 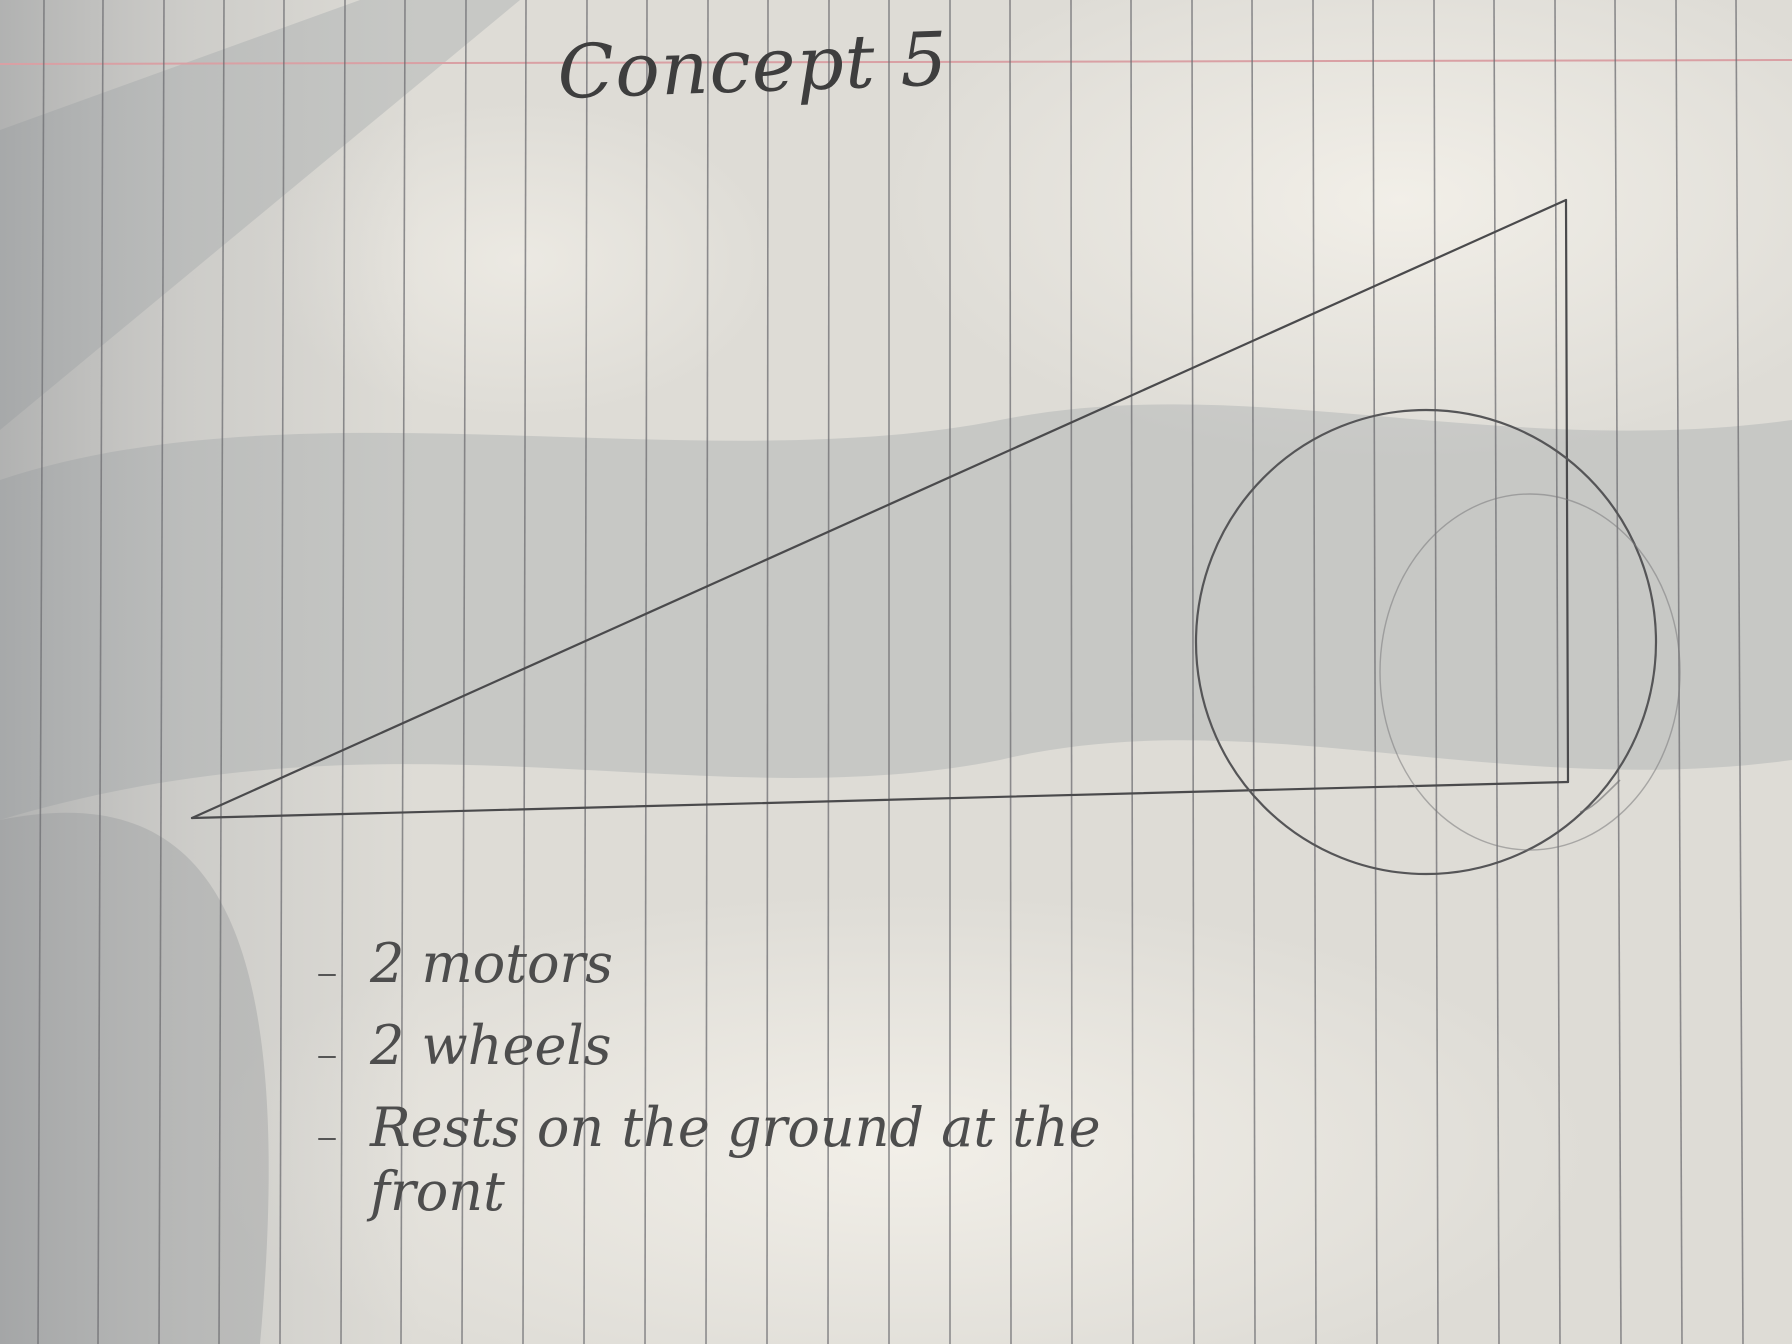 What do you see at coordinates (735, 1159) in the screenshot?
I see `note-text: Rests on the ground at the front` at bounding box center [735, 1159].